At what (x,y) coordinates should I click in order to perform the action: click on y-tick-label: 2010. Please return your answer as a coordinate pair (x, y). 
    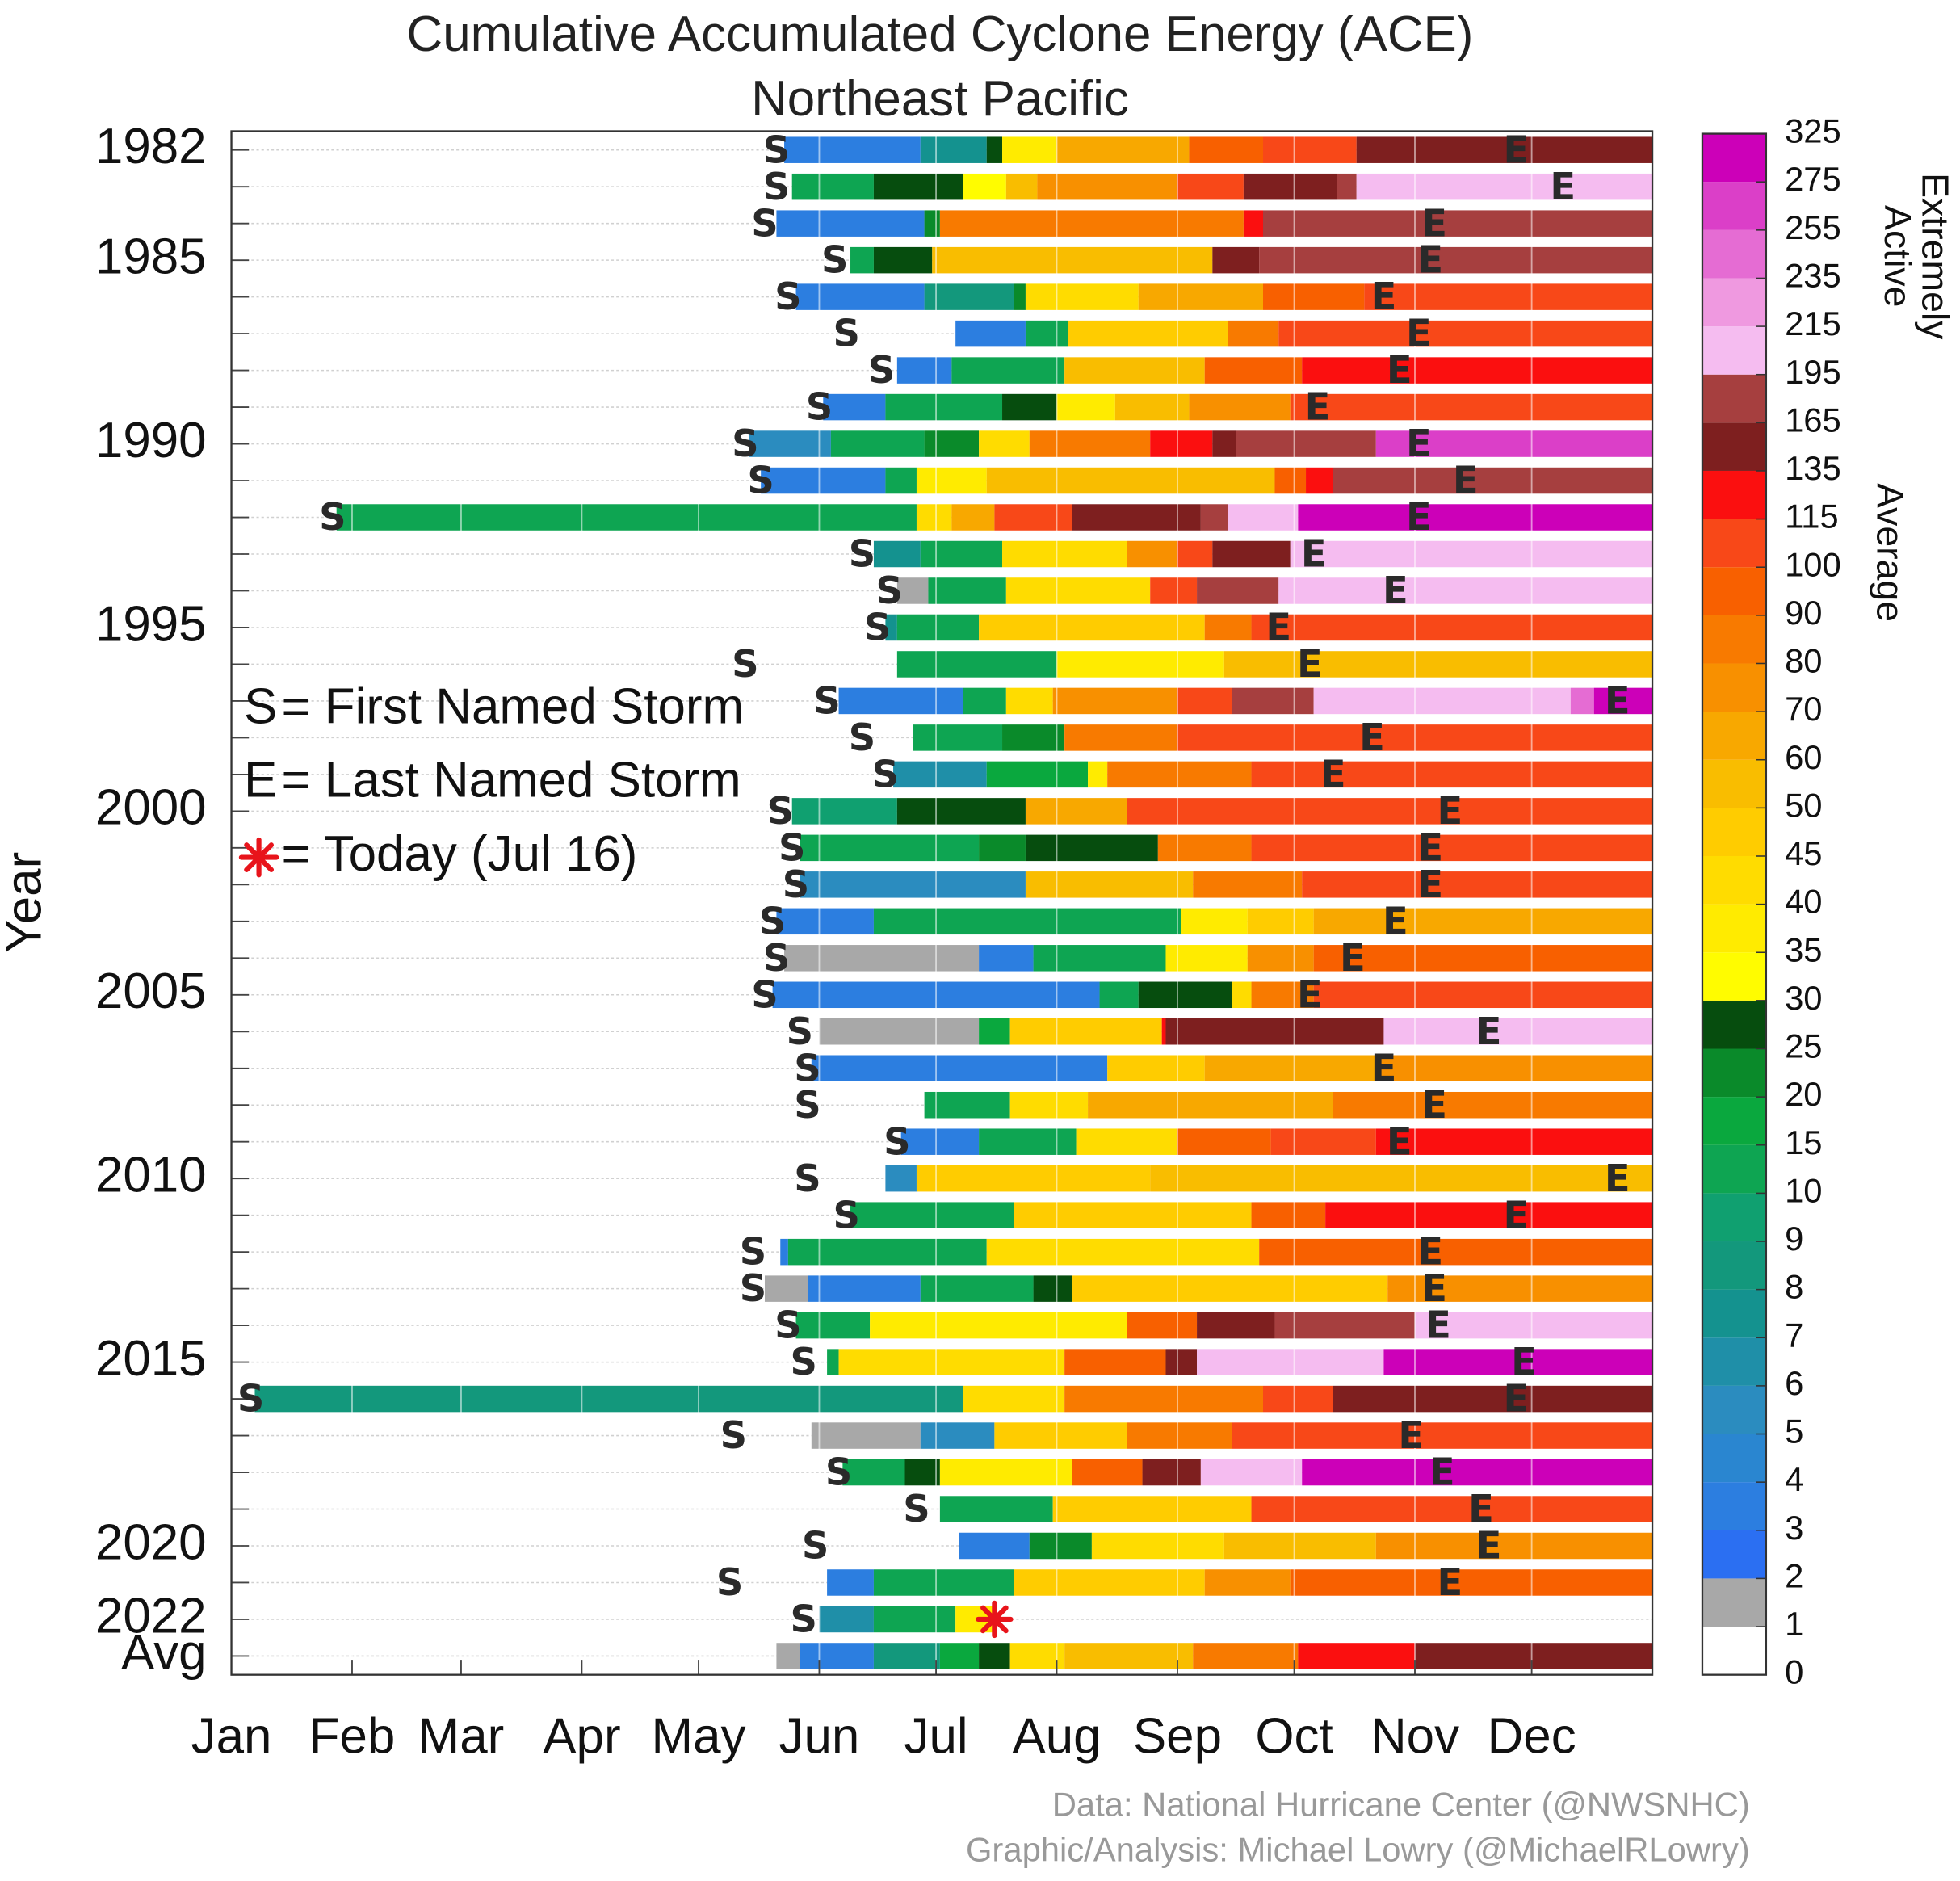
    Looking at the image, I should click on (151, 1175).